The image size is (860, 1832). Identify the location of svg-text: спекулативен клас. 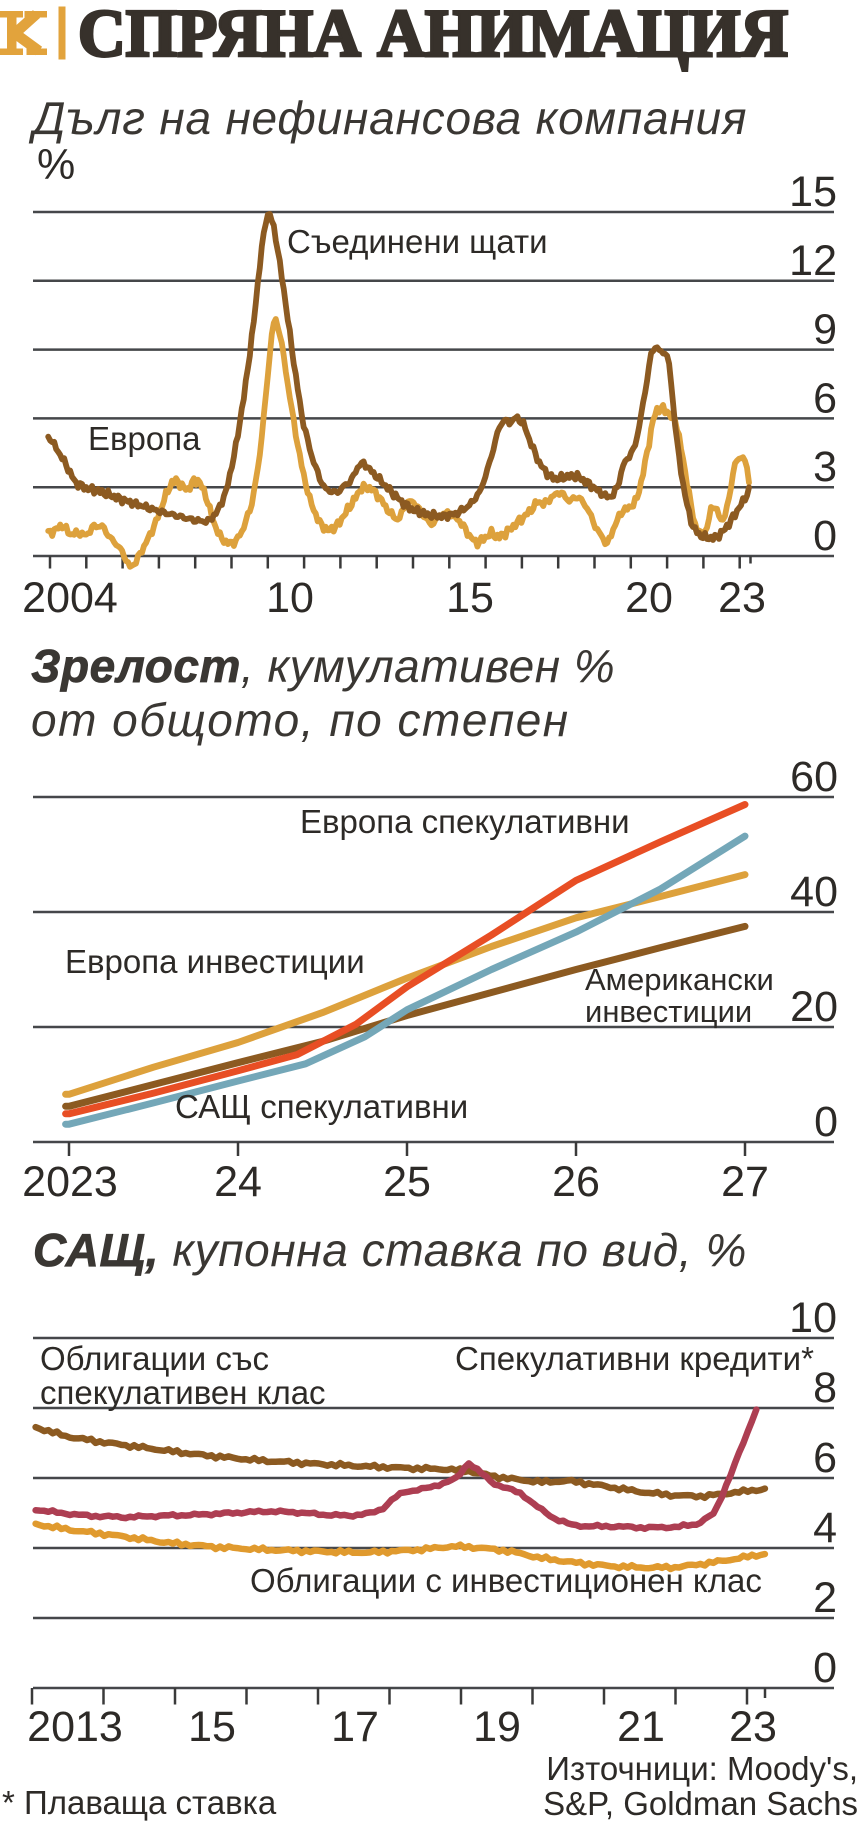
(183, 1392).